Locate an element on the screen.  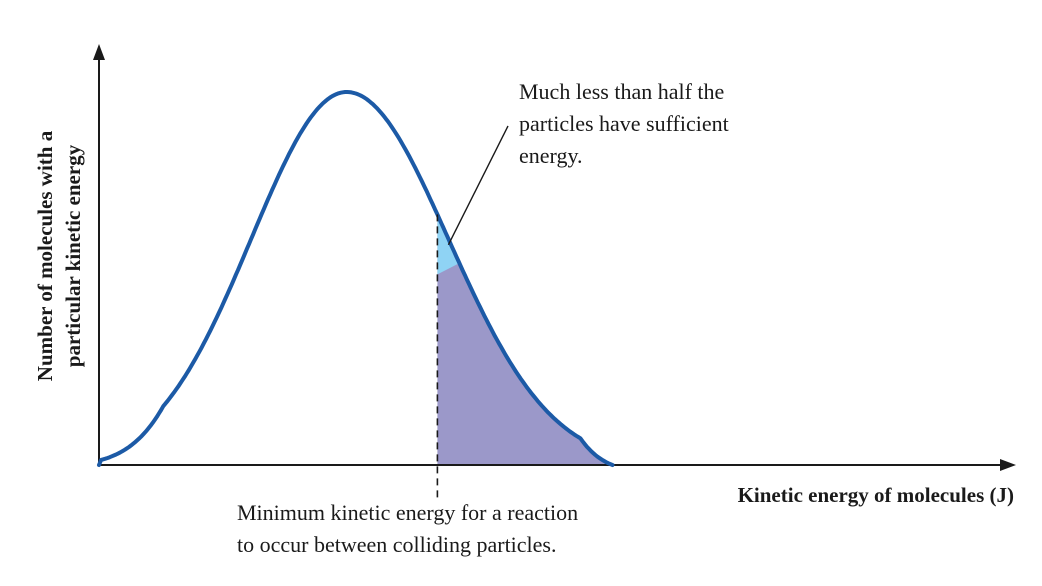
y-axis-arrow is located at coordinates (99, 52).